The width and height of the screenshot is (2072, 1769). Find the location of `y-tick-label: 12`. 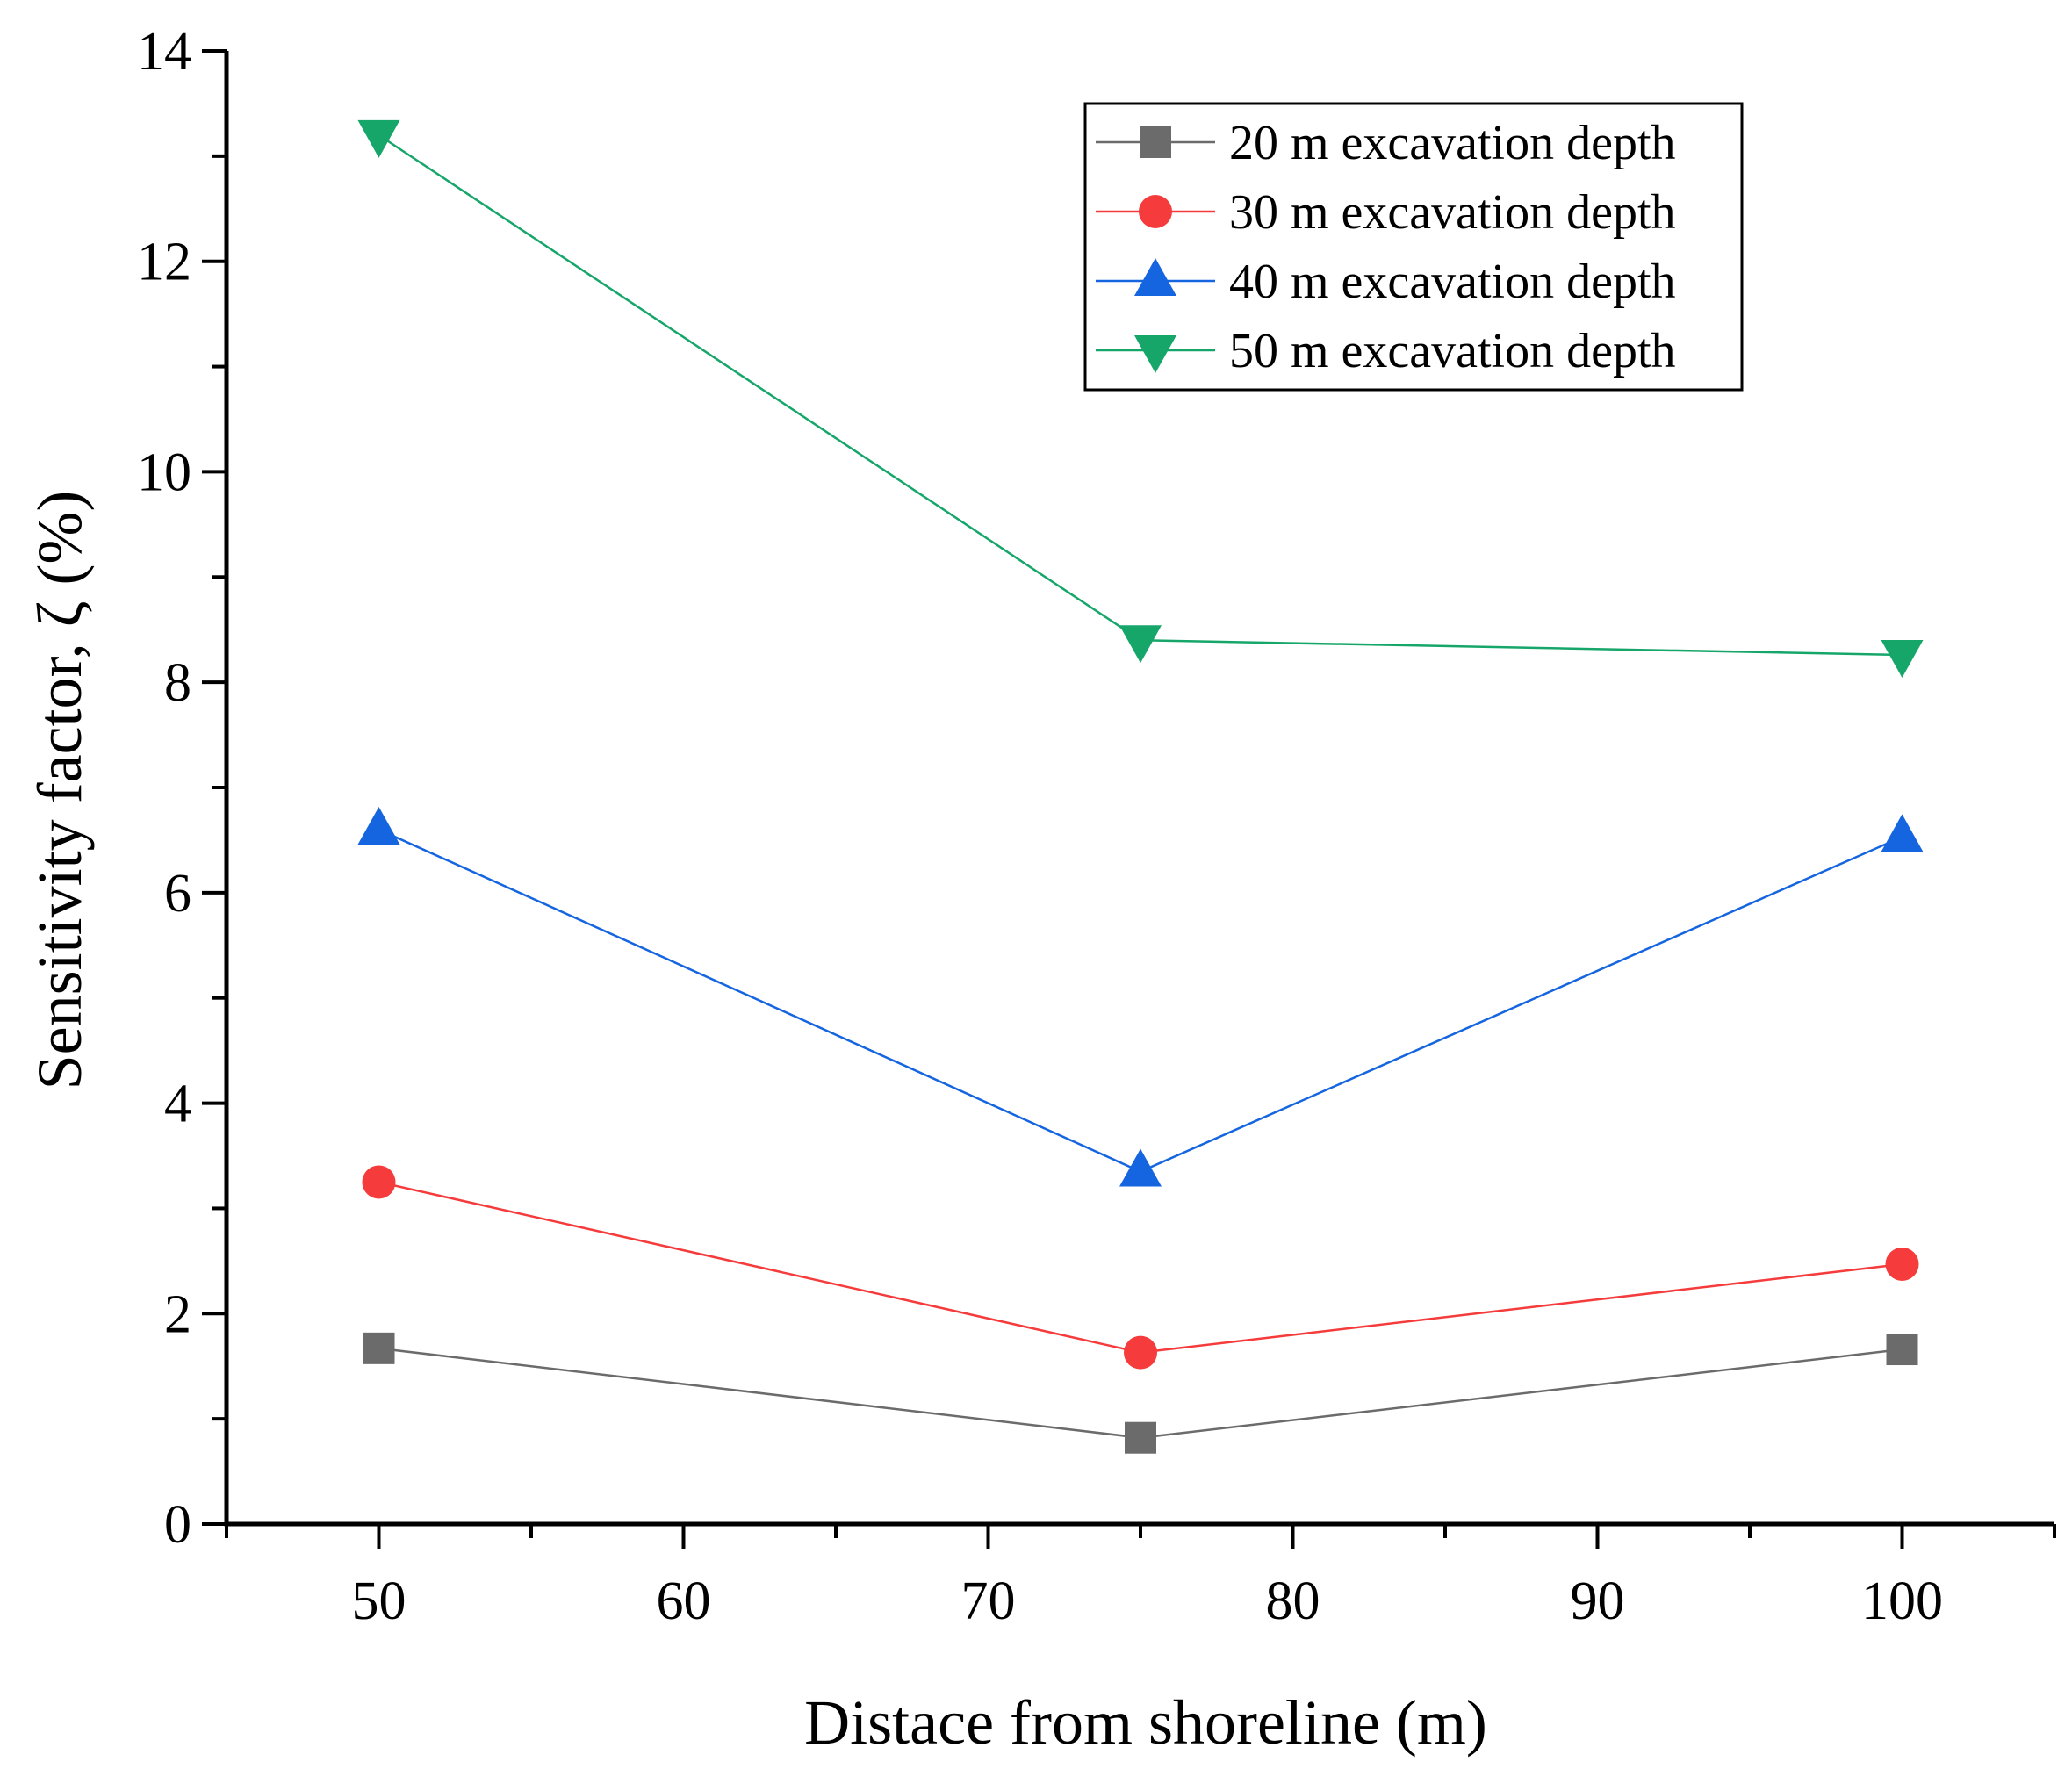

y-tick-label: 12 is located at coordinates (164, 263).